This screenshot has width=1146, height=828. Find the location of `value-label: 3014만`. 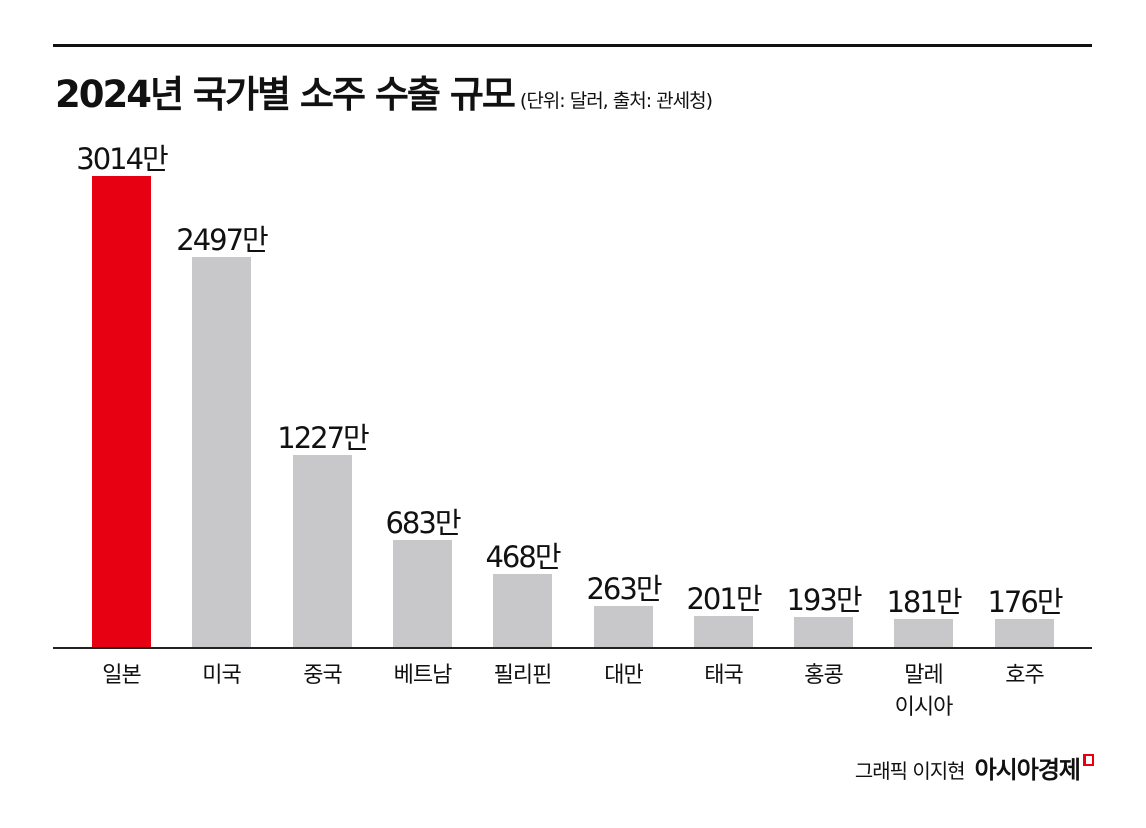

value-label: 3014만 is located at coordinates (122, 159).